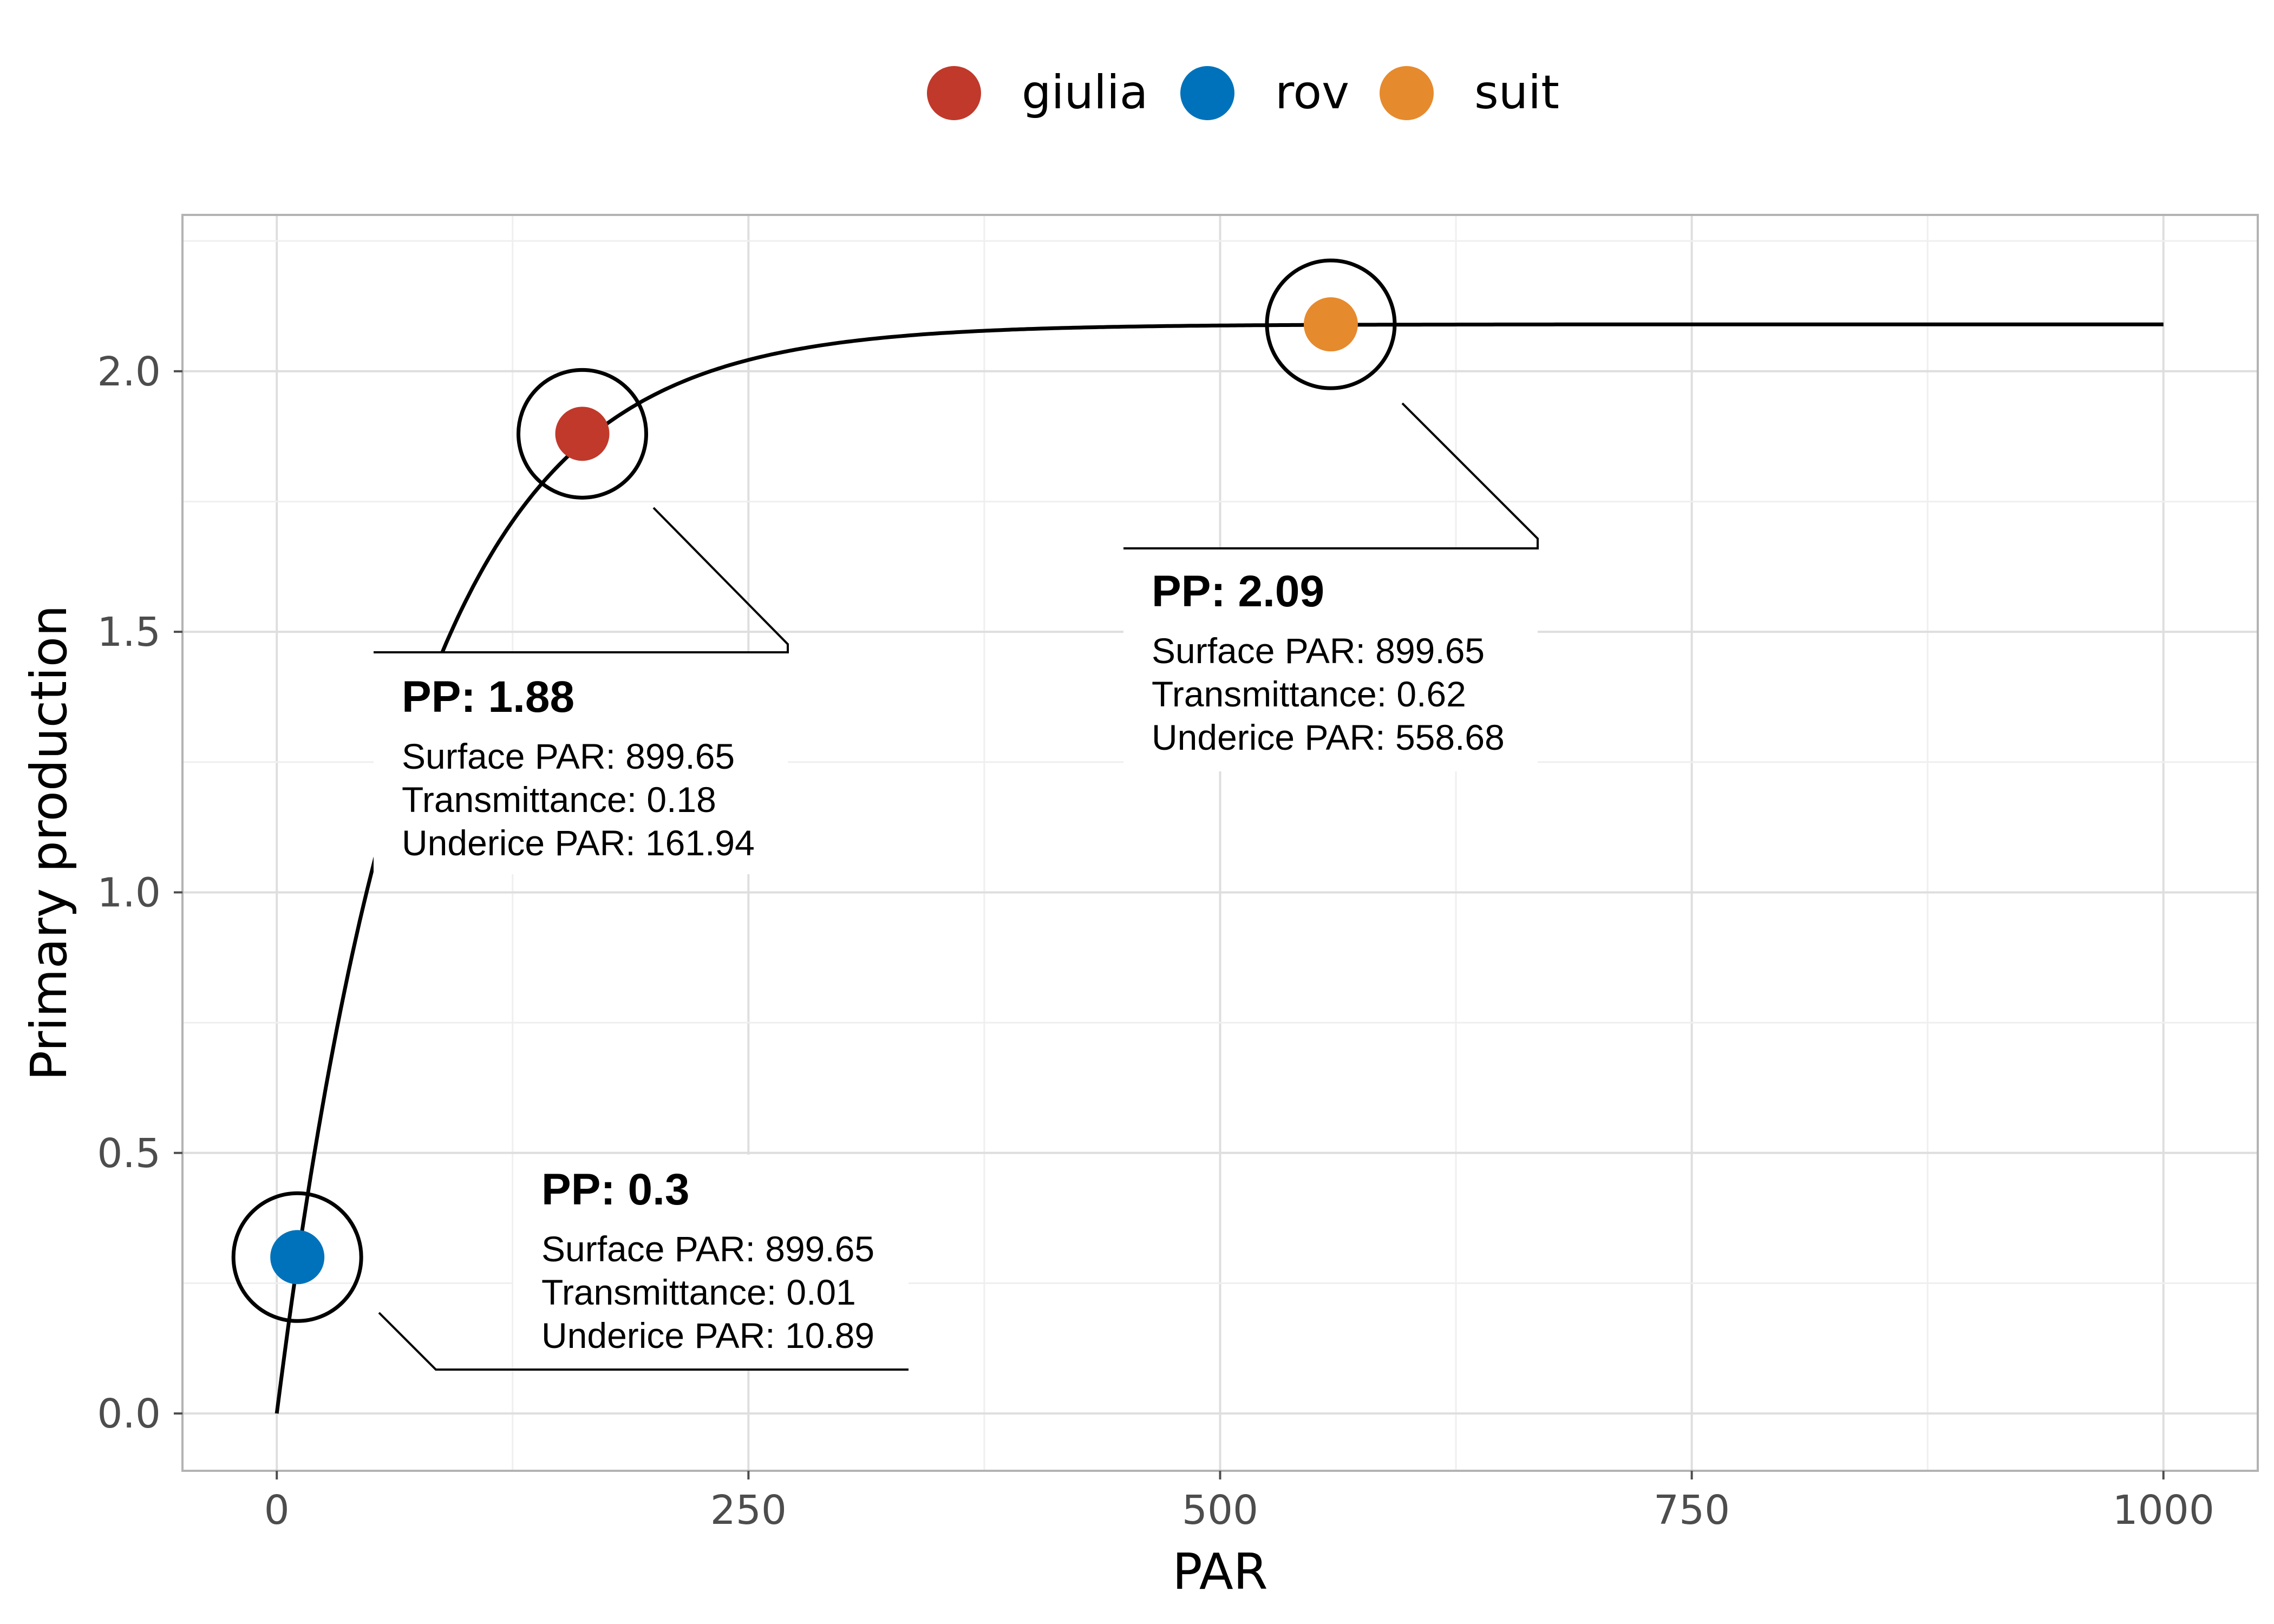 The width and height of the screenshot is (2274, 1624). I want to click on annotation-detail: Transmittance: 0.62, so click(1309, 694).